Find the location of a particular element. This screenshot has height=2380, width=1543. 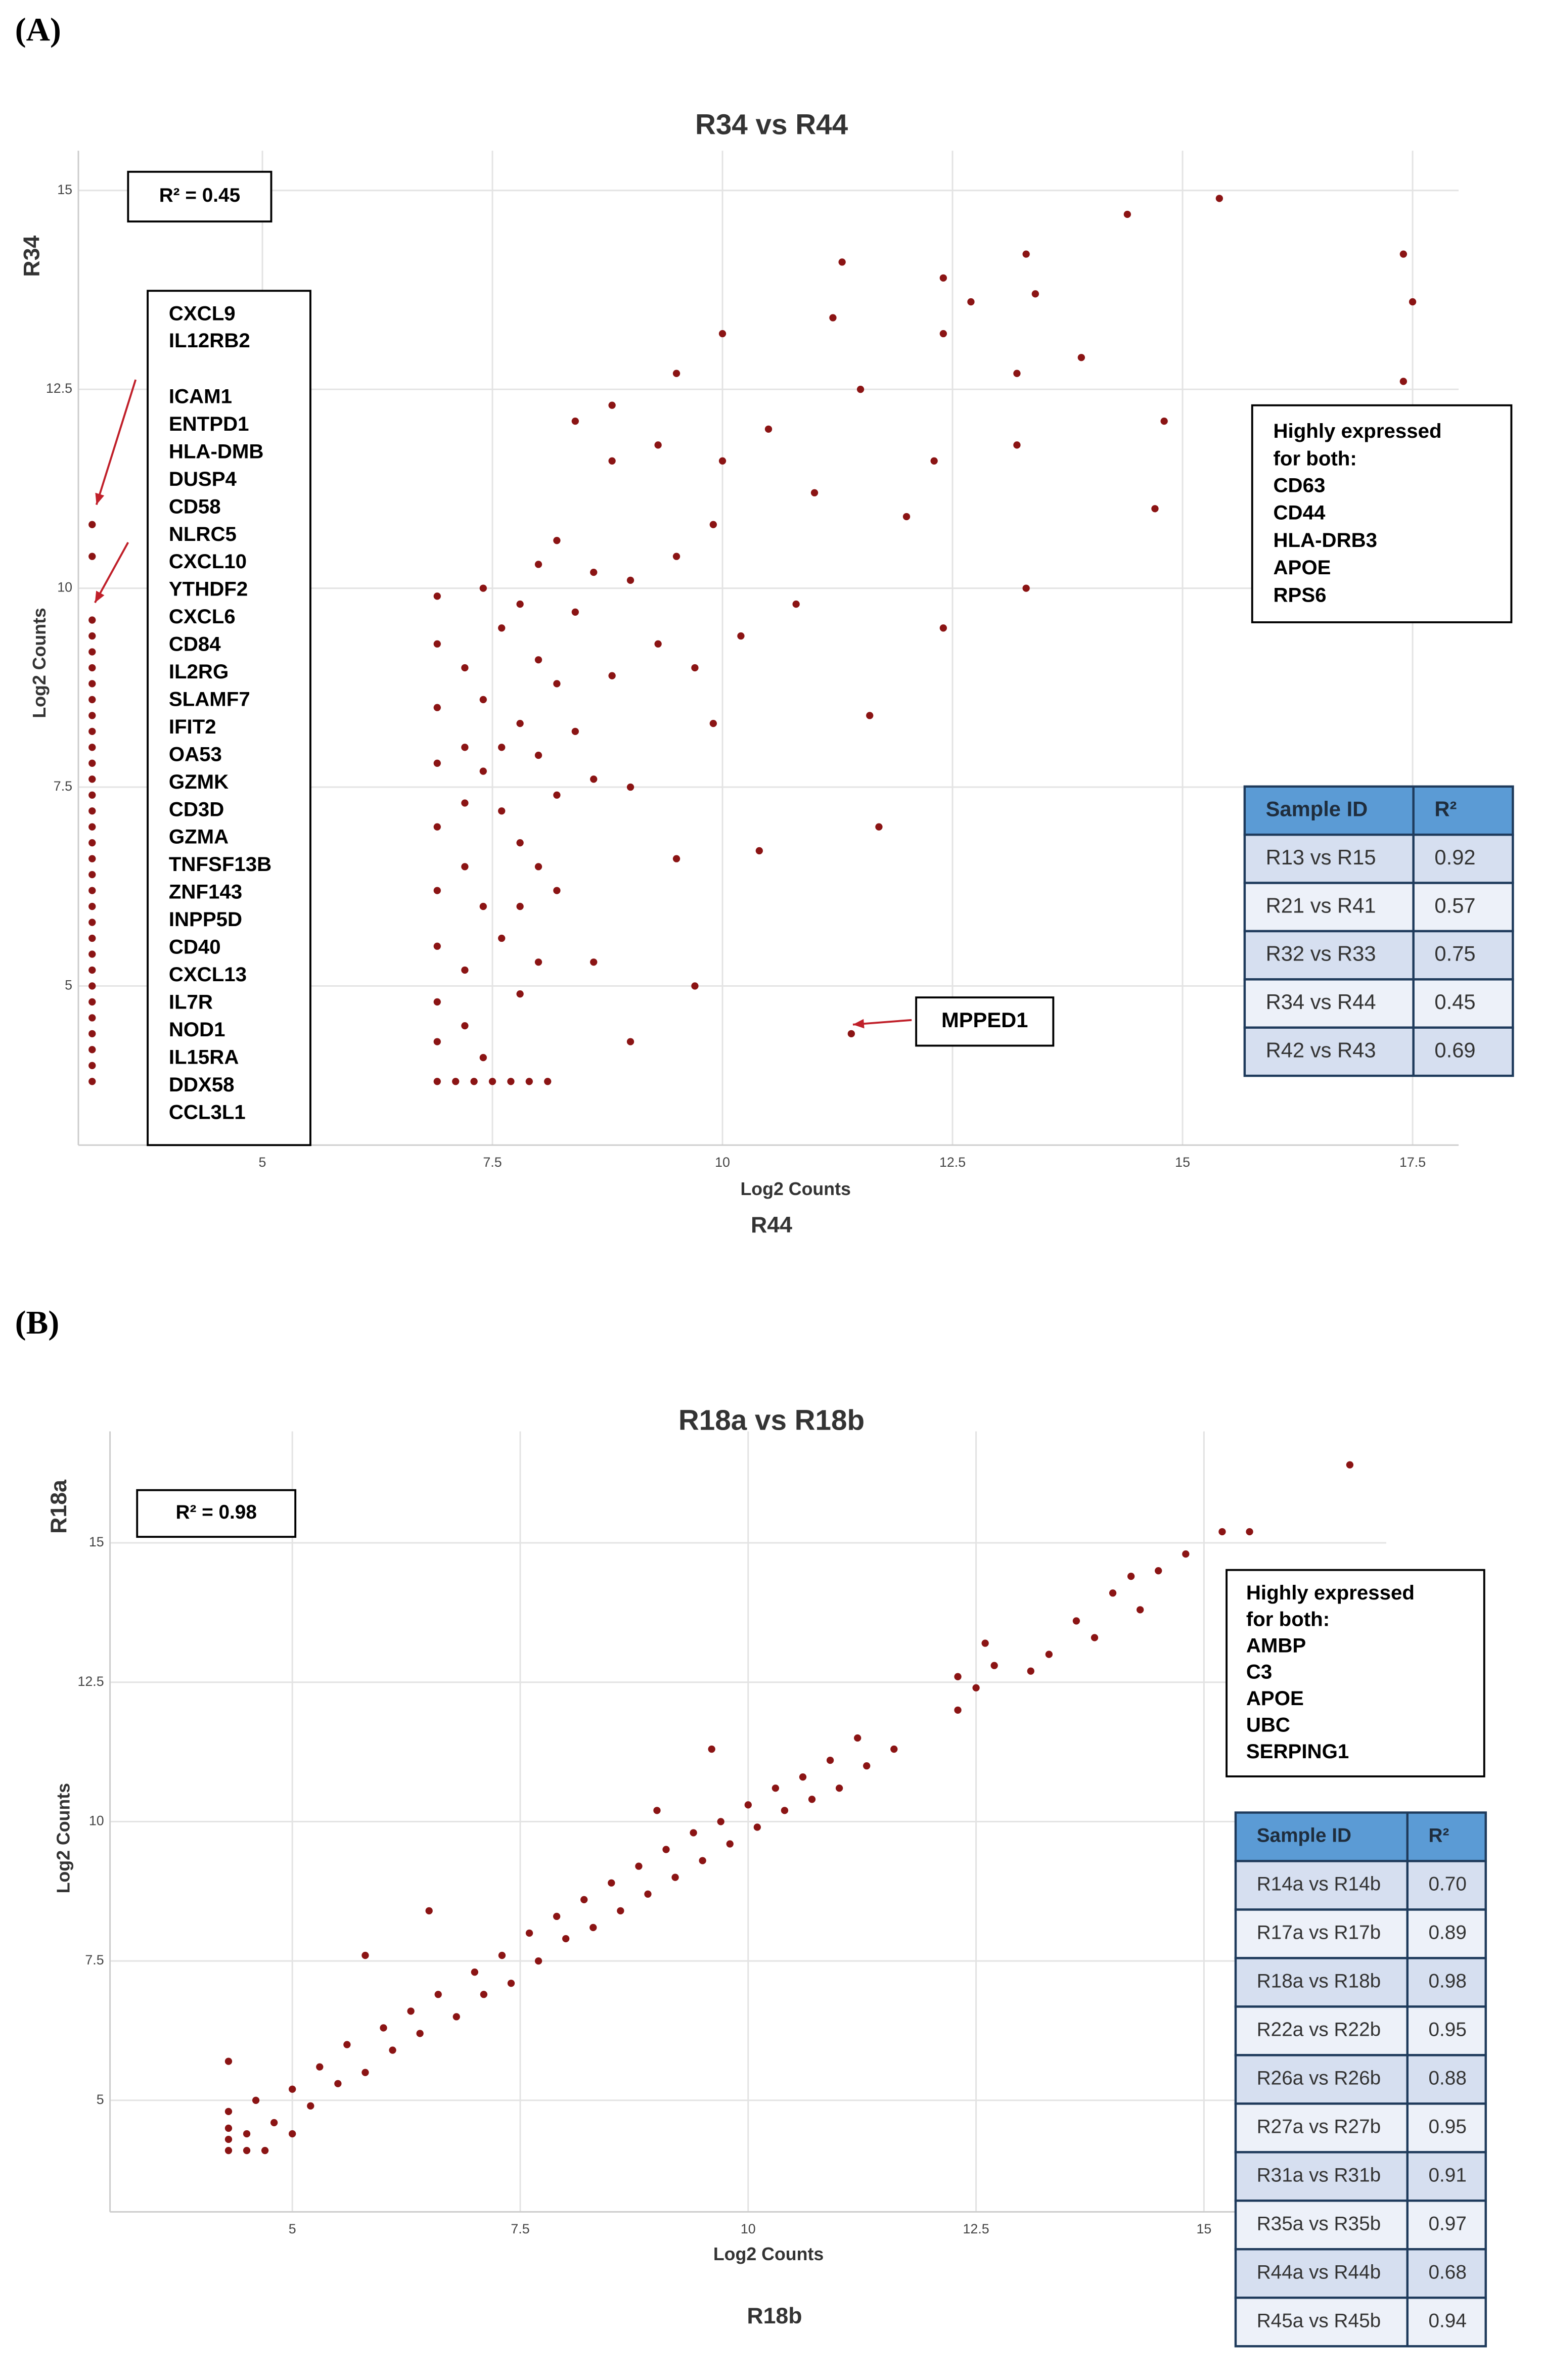

table-cell: R35a vs R35b is located at coordinates (1319, 2224).